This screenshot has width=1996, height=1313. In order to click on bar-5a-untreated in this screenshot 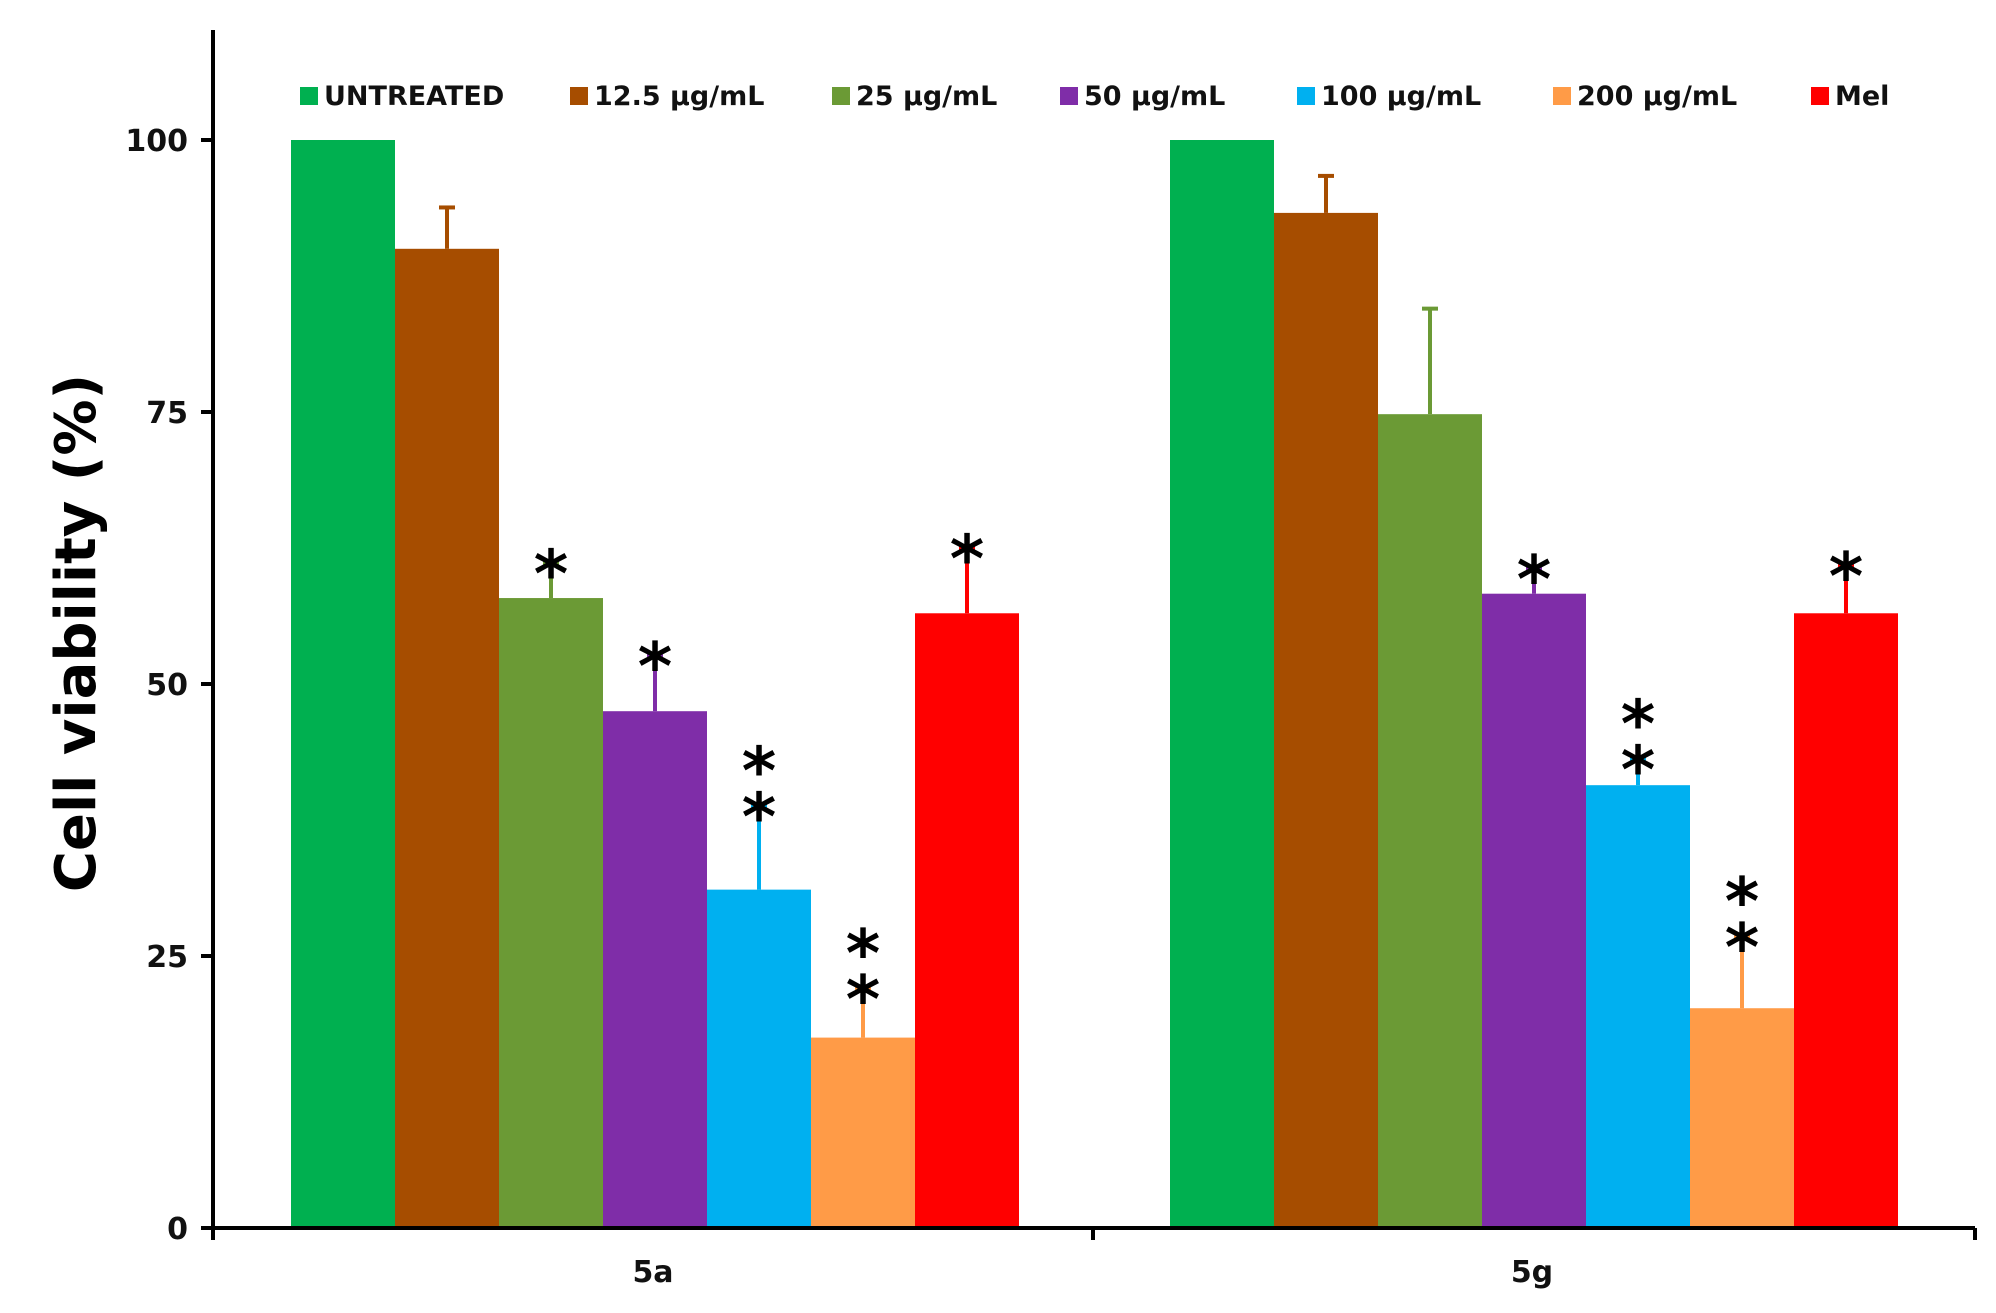, I will do `click(343, 684)`.